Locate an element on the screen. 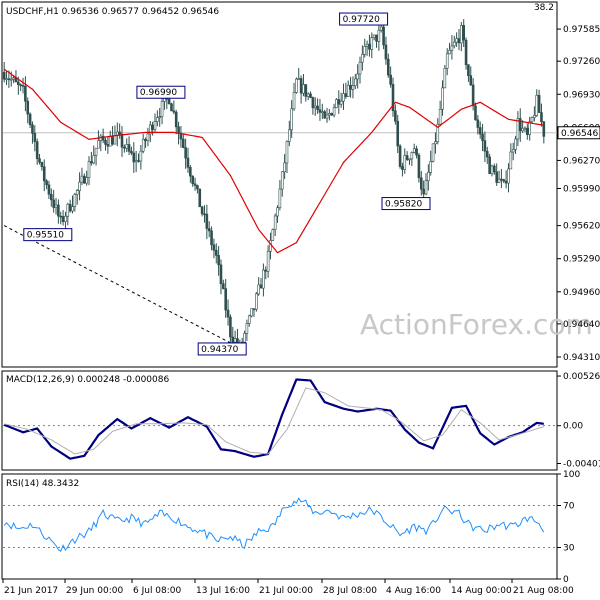  price-tick-label: 0.94310 is located at coordinates (581, 358).